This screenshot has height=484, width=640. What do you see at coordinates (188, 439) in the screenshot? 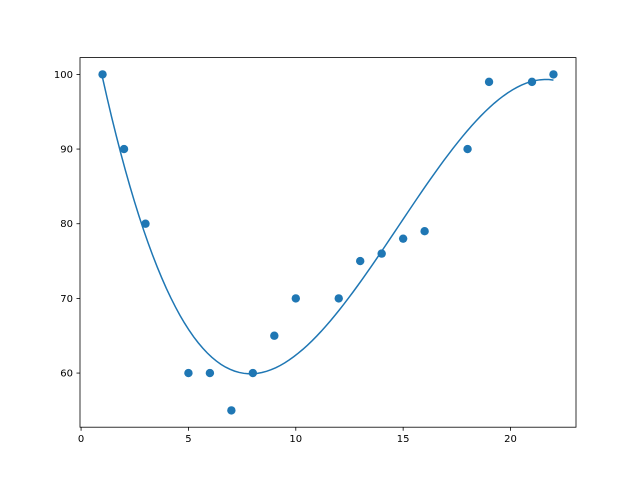
I see `x-tick-label: 5` at bounding box center [188, 439].